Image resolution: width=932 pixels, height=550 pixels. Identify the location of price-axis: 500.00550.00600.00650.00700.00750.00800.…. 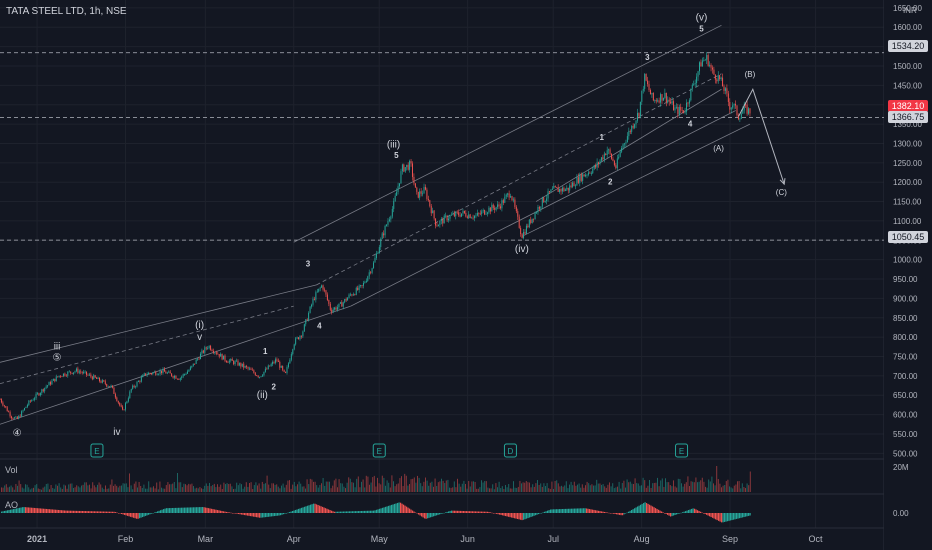
(908, 275).